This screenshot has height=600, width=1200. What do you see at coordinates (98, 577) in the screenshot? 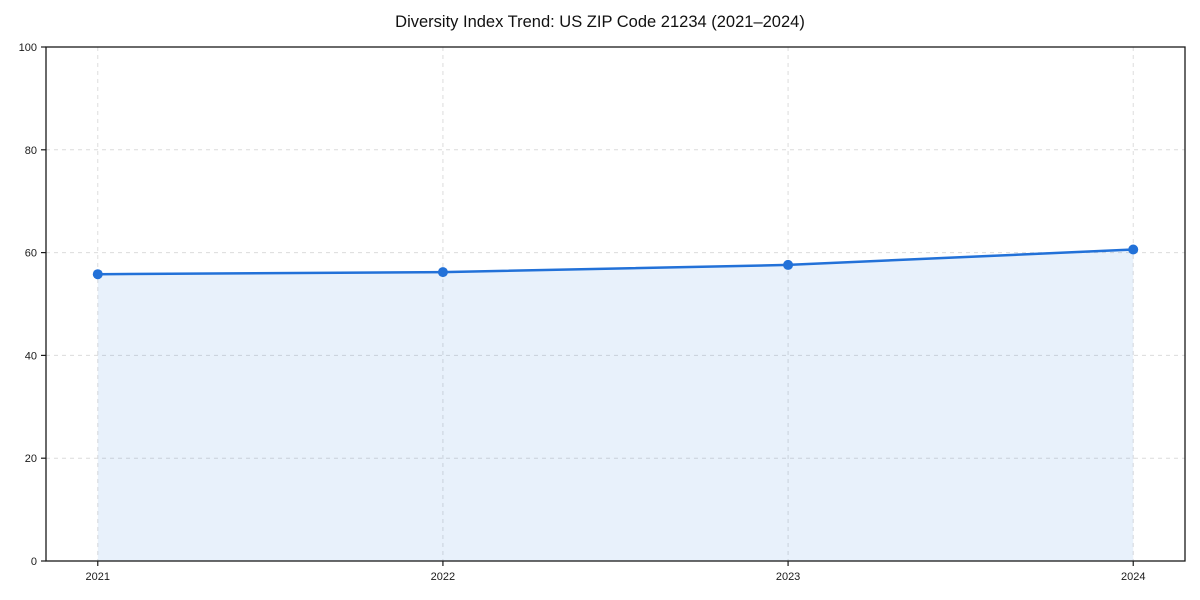
I see `x-axis-tick-label: 2021` at bounding box center [98, 577].